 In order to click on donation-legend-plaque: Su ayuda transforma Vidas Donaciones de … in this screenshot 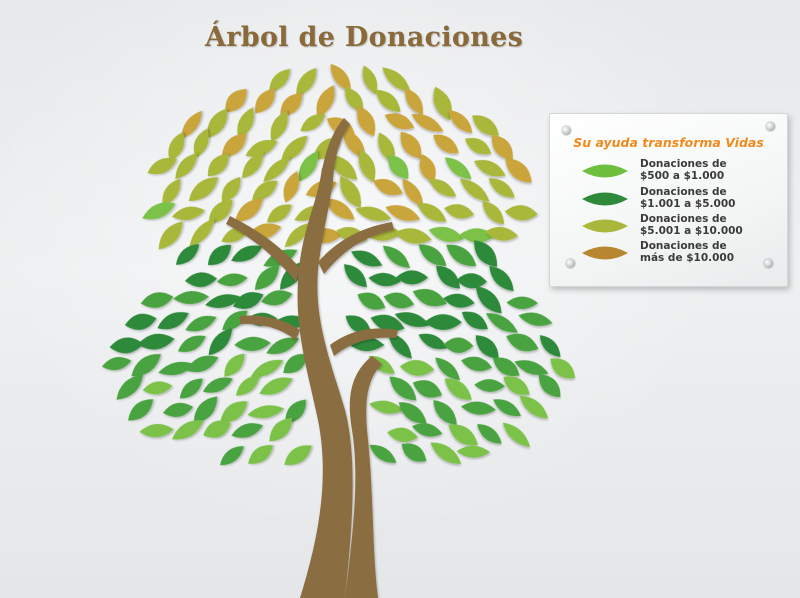, I will do `click(668, 200)`.